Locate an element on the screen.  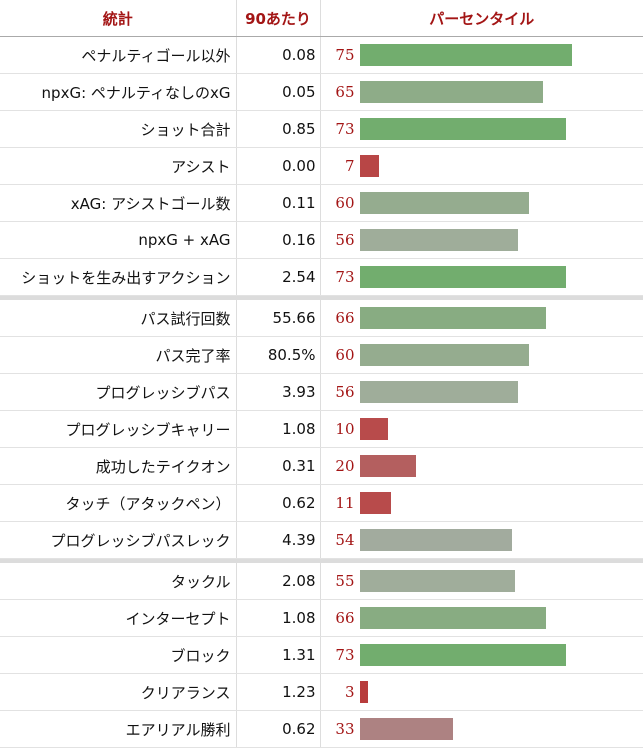
group-separator is located at coordinates (321, 560).